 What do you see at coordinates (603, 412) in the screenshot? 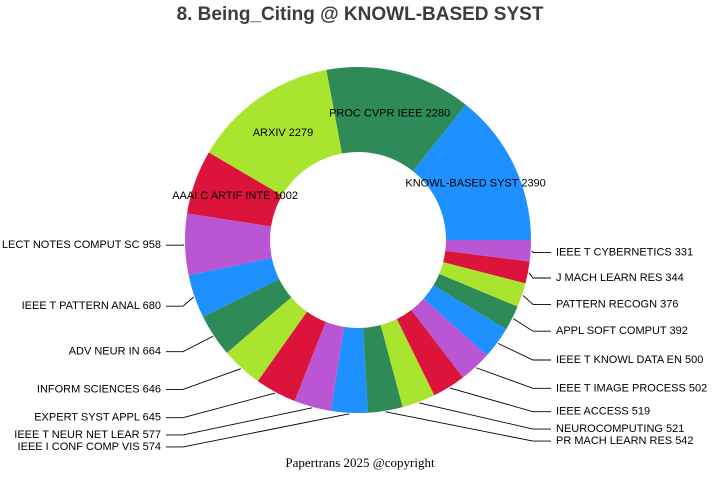
I see `segment-label: IEEE ACCESS 519` at bounding box center [603, 412].